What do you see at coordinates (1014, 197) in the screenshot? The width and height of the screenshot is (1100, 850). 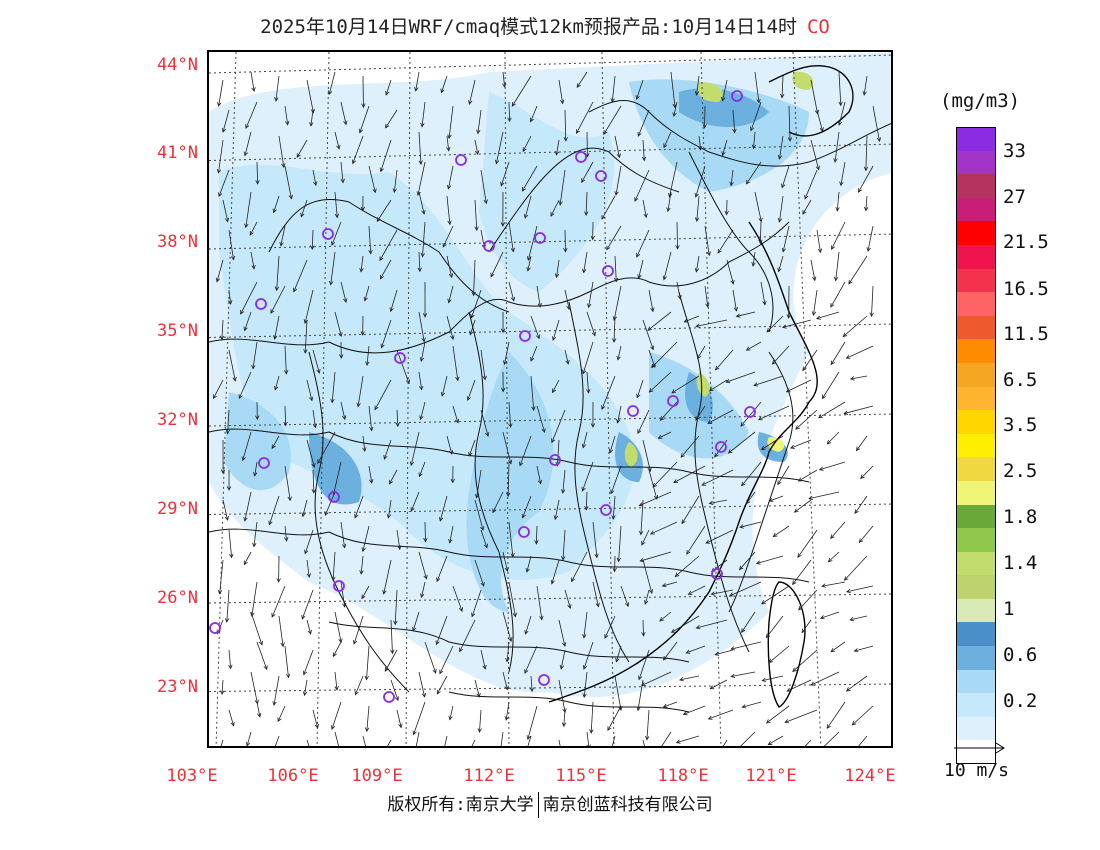 I see `colorbar-label: 27` at bounding box center [1014, 197].